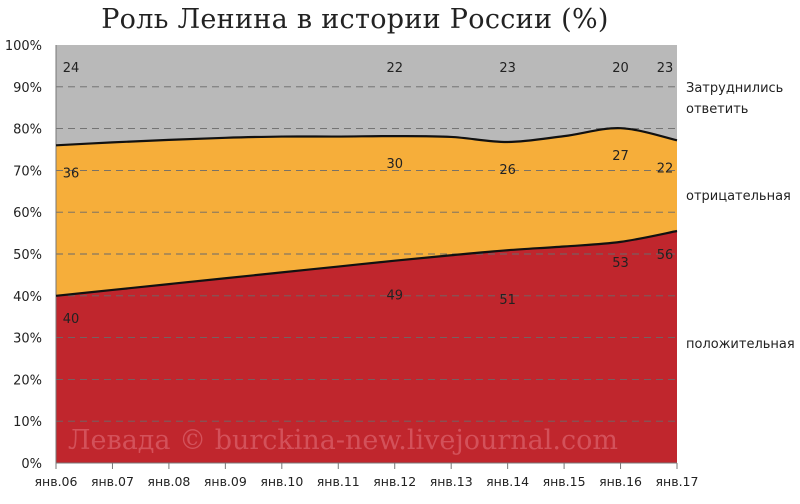 The image size is (800, 504). I want to click on legend-label-undecided-line2: ответить, so click(717, 109).